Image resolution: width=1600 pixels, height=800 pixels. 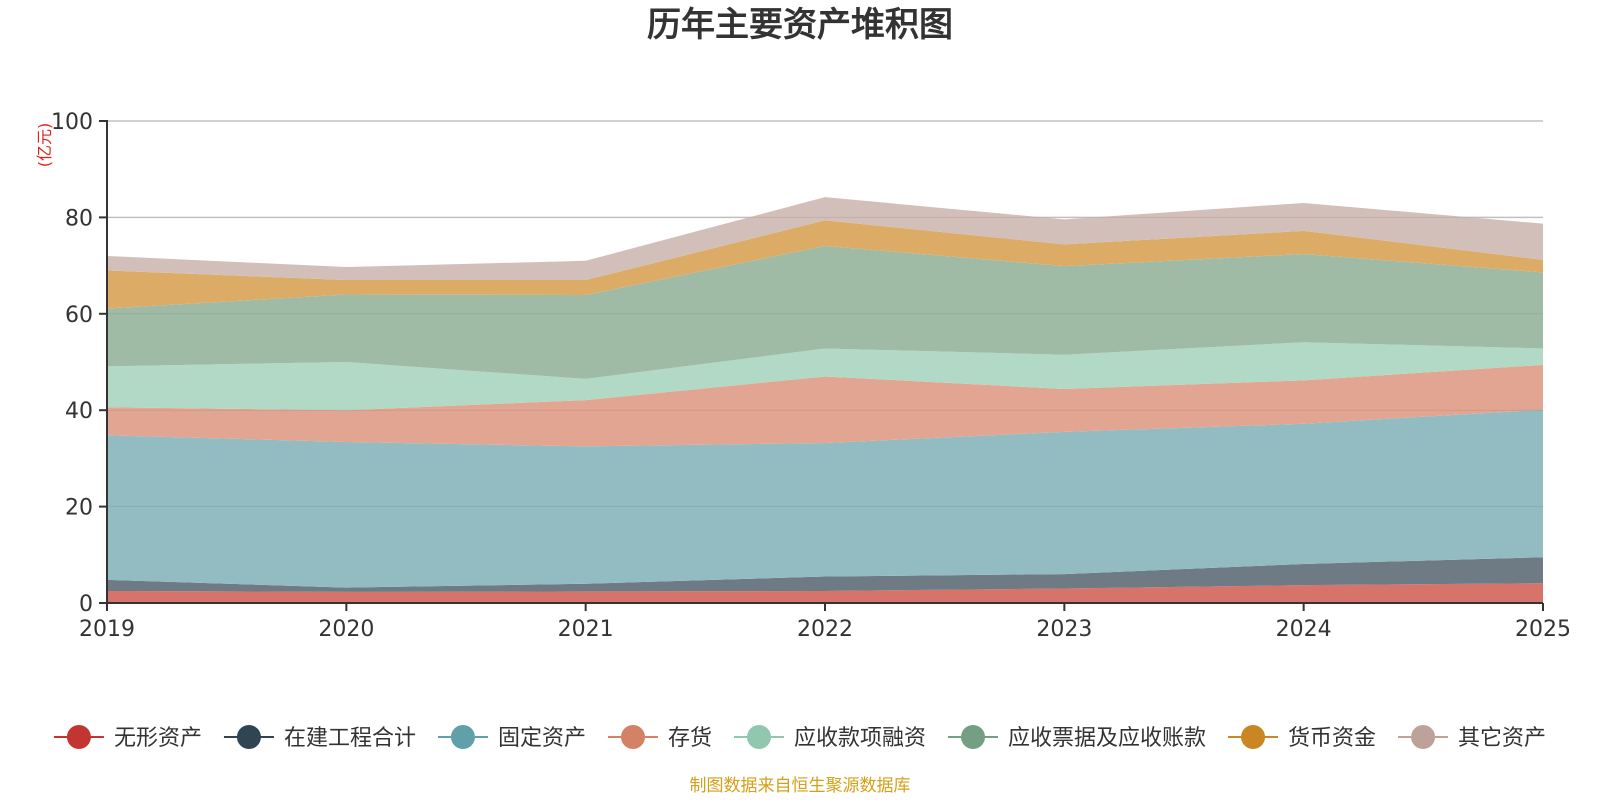 What do you see at coordinates (1332, 738) in the screenshot?
I see `legend-label: 货币资金` at bounding box center [1332, 738].